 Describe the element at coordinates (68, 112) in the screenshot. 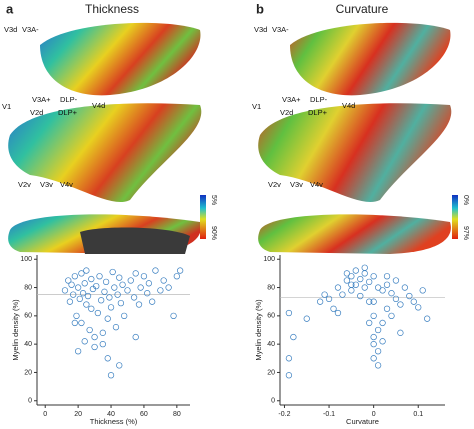

I see `region-label: DLP+` at that location.